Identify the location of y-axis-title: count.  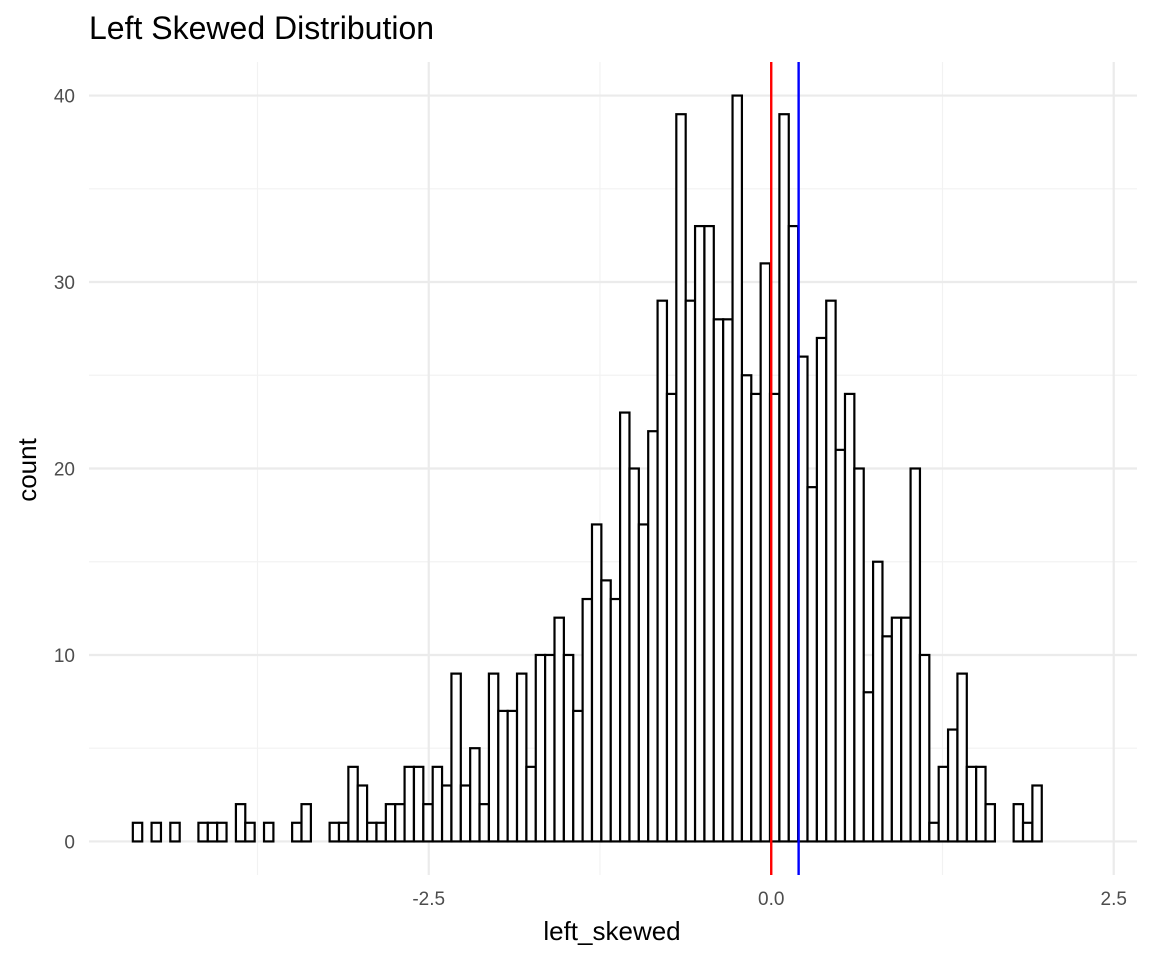
(27, 469).